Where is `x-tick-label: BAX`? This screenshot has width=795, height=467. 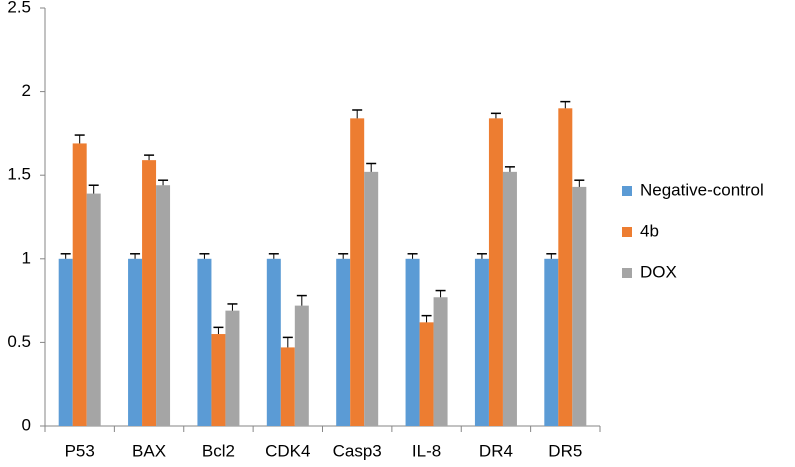
x-tick-label: BAX is located at coordinates (149, 450).